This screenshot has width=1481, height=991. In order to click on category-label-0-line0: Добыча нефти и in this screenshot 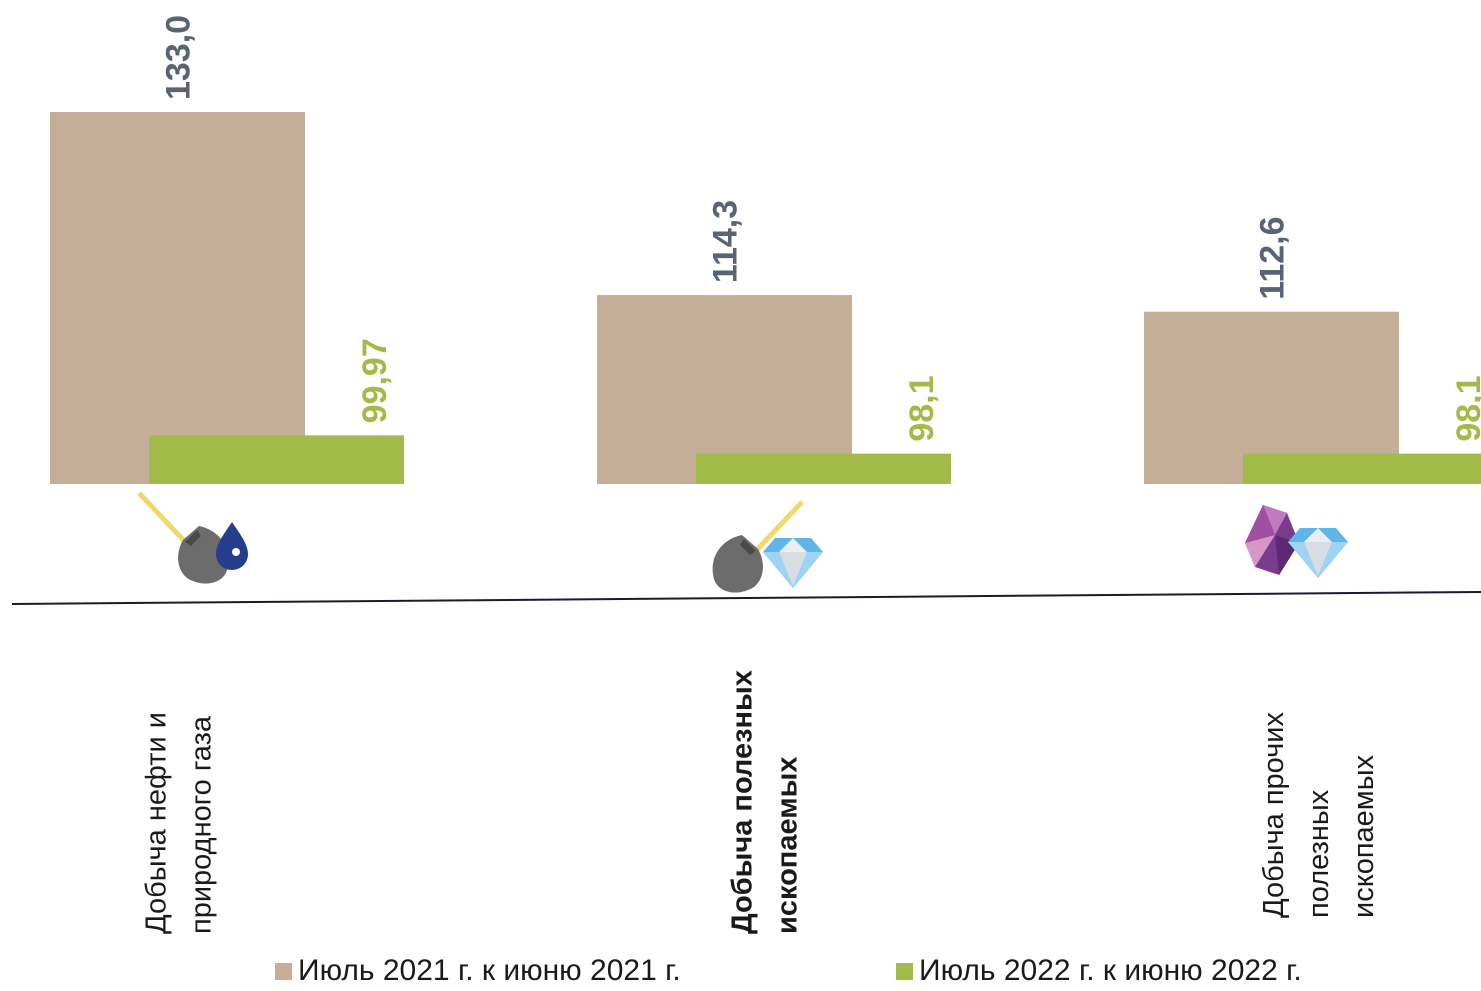, I will do `click(157, 823)`.